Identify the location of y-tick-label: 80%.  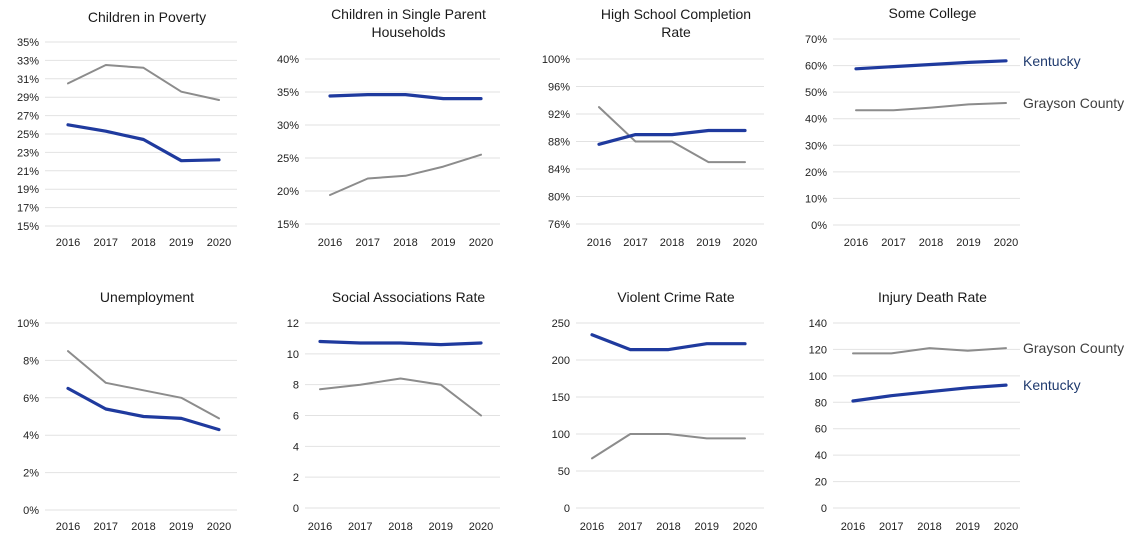
(559, 198).